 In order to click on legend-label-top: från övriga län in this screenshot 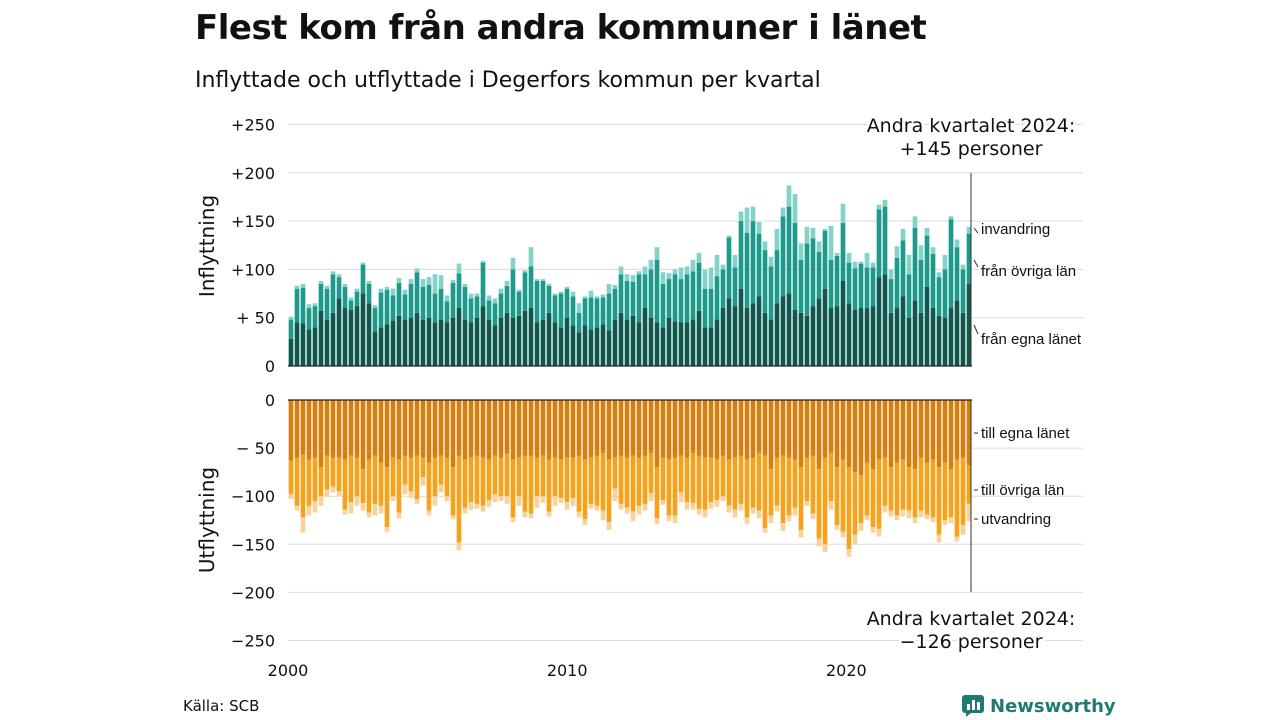, I will do `click(1028, 271)`.